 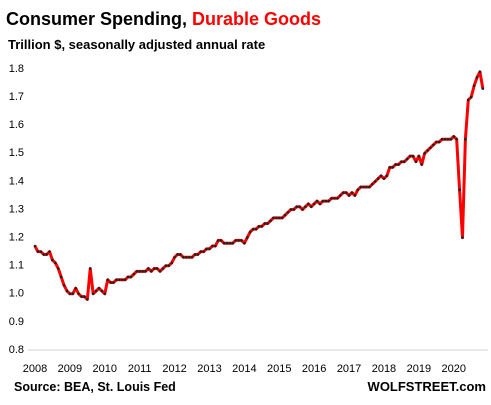 What do you see at coordinates (163, 19) in the screenshot?
I see `chart-title: Consumer Spending, Durable Goods` at bounding box center [163, 19].